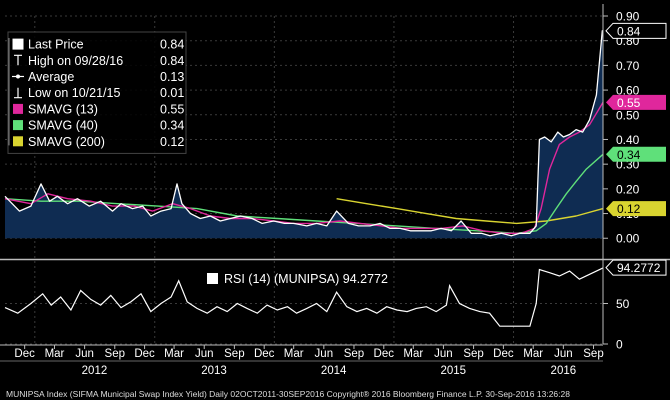 This screenshot has width=670, height=400. I want to click on legend-label: SMAVG (40), so click(63, 126).